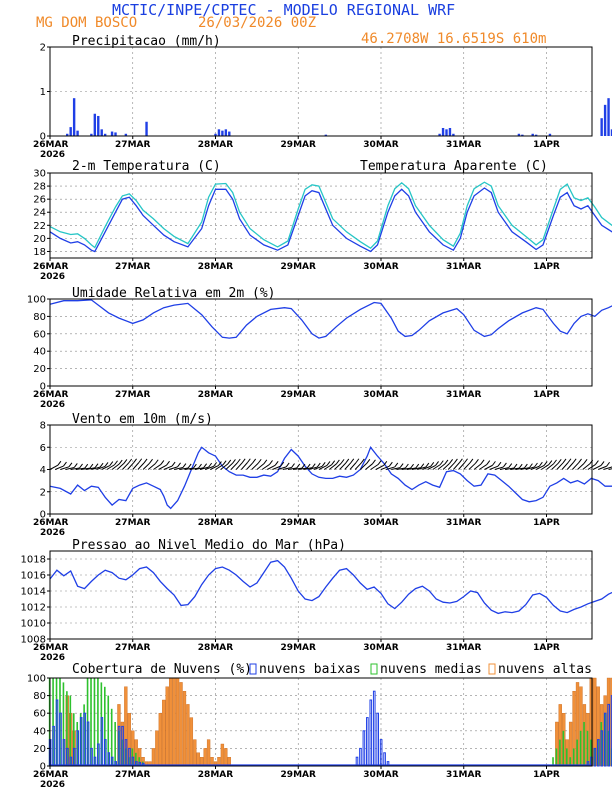  What do you see at coordinates (283, 10) in the screenshot?
I see `header-title: MCTIC/INPE/CPTEC - MODELO REGIONAL WRF` at bounding box center [283, 10].